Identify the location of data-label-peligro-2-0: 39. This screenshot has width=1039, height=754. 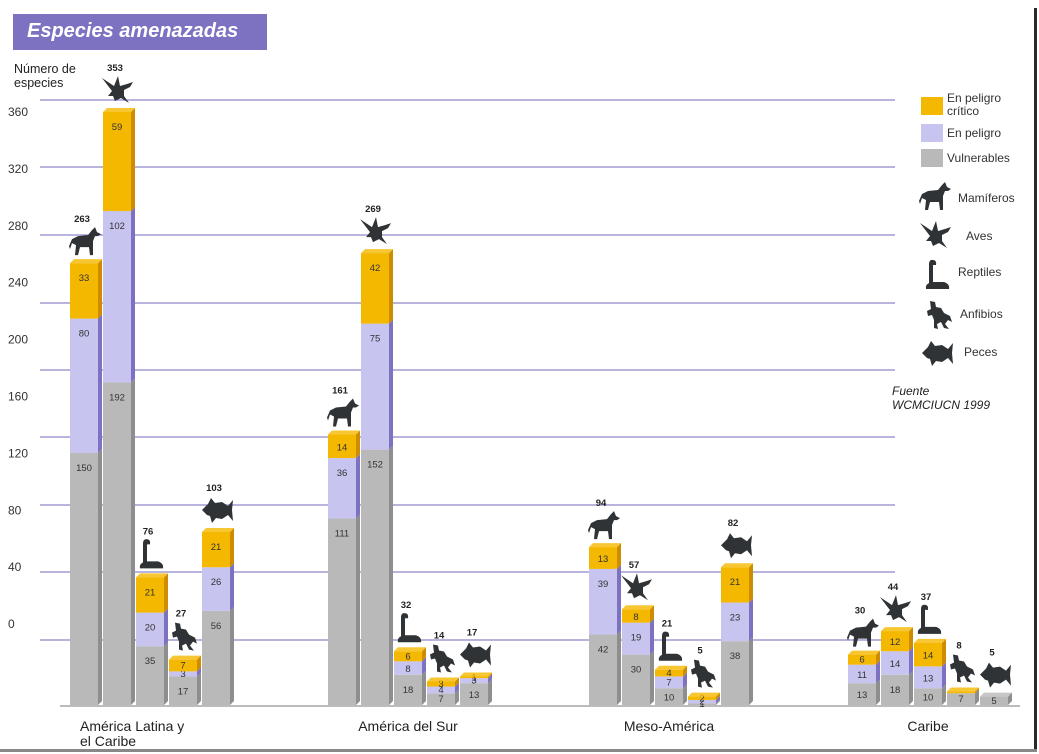
(603, 584).